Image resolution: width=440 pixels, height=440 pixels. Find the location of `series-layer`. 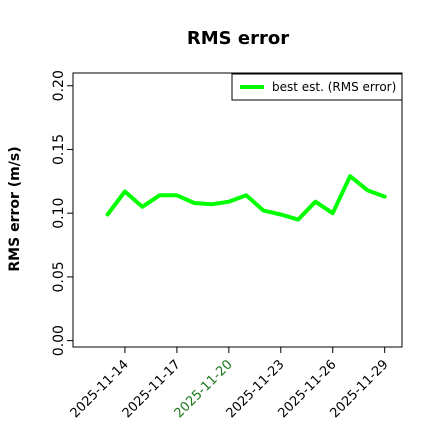

series-layer is located at coordinates (246, 198).